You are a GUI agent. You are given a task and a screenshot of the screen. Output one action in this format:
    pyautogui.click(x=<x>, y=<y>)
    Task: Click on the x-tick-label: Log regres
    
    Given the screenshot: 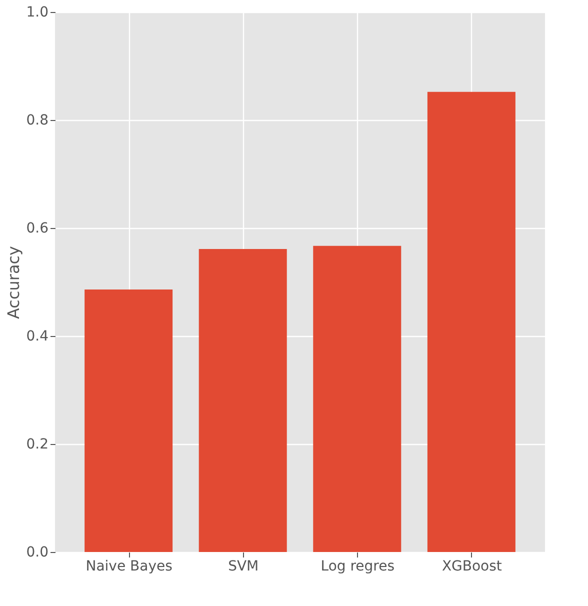 What is the action you would take?
    pyautogui.click(x=357, y=566)
    